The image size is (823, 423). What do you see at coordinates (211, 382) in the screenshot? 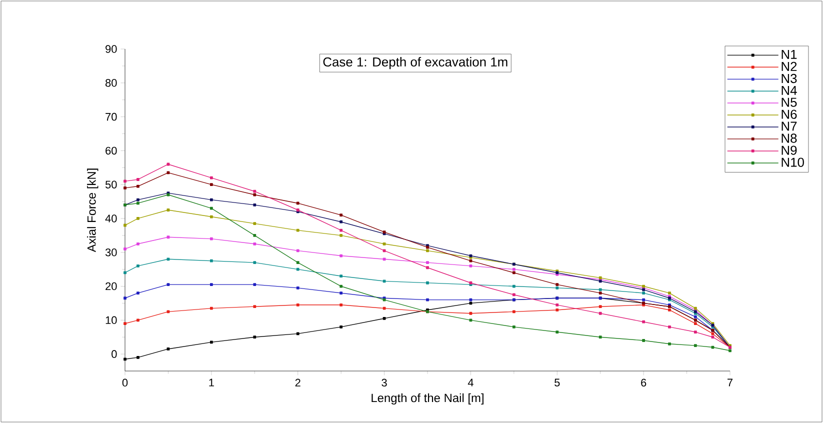
I see `x-tick-label: 1` at bounding box center [211, 382].